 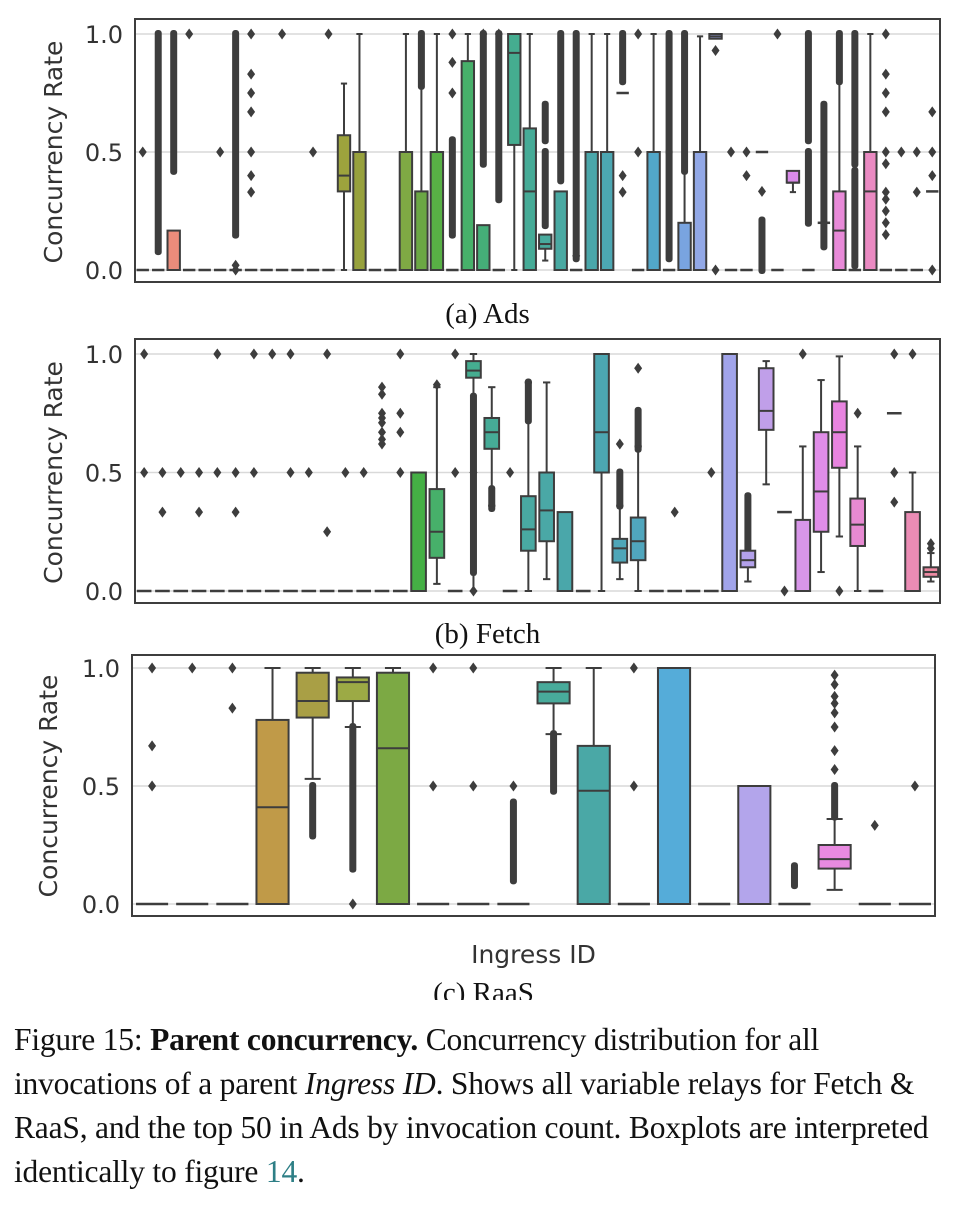 What do you see at coordinates (301, 1171) in the screenshot?
I see `caption-end: .` at bounding box center [301, 1171].